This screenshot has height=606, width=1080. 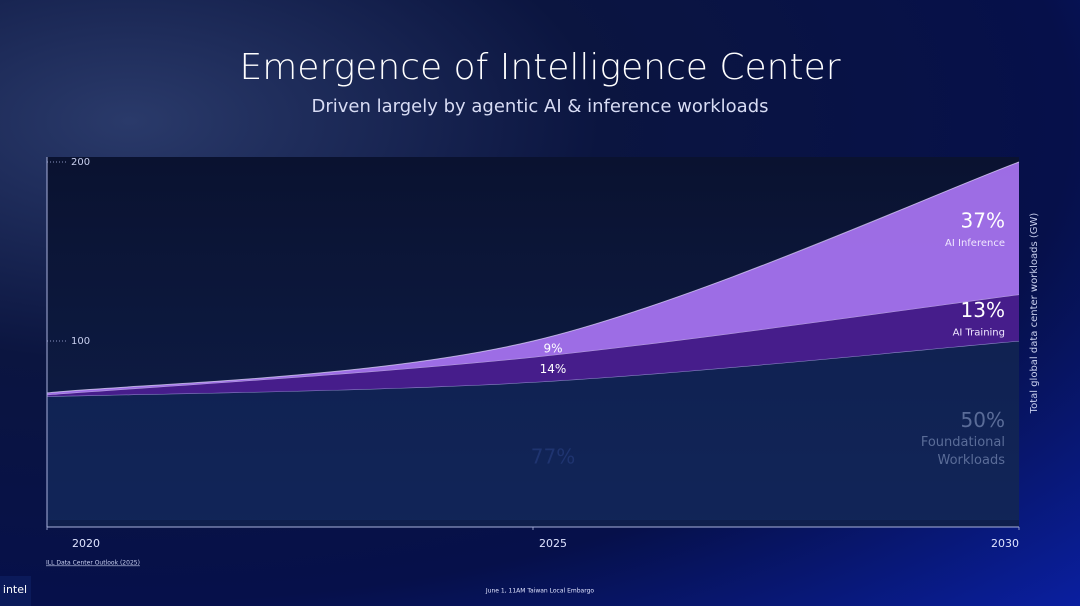 I want to click on y-tick-label: 100, so click(x=80, y=341).